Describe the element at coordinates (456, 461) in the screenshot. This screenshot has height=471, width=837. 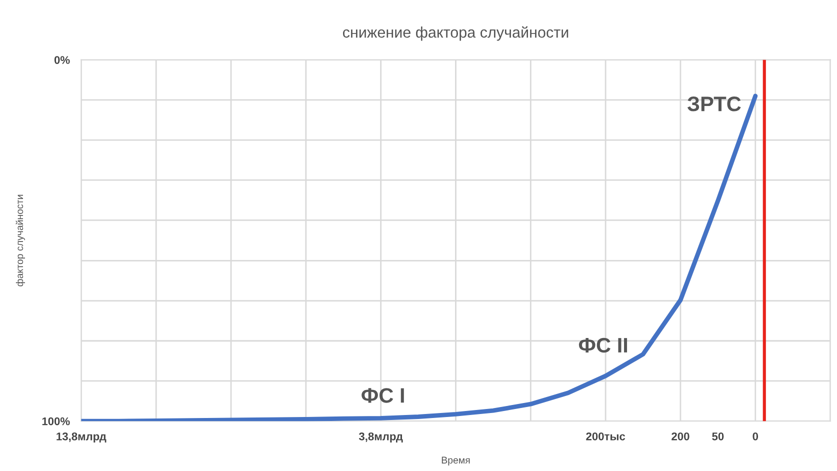
I see `x-axis-title: Время` at that location.